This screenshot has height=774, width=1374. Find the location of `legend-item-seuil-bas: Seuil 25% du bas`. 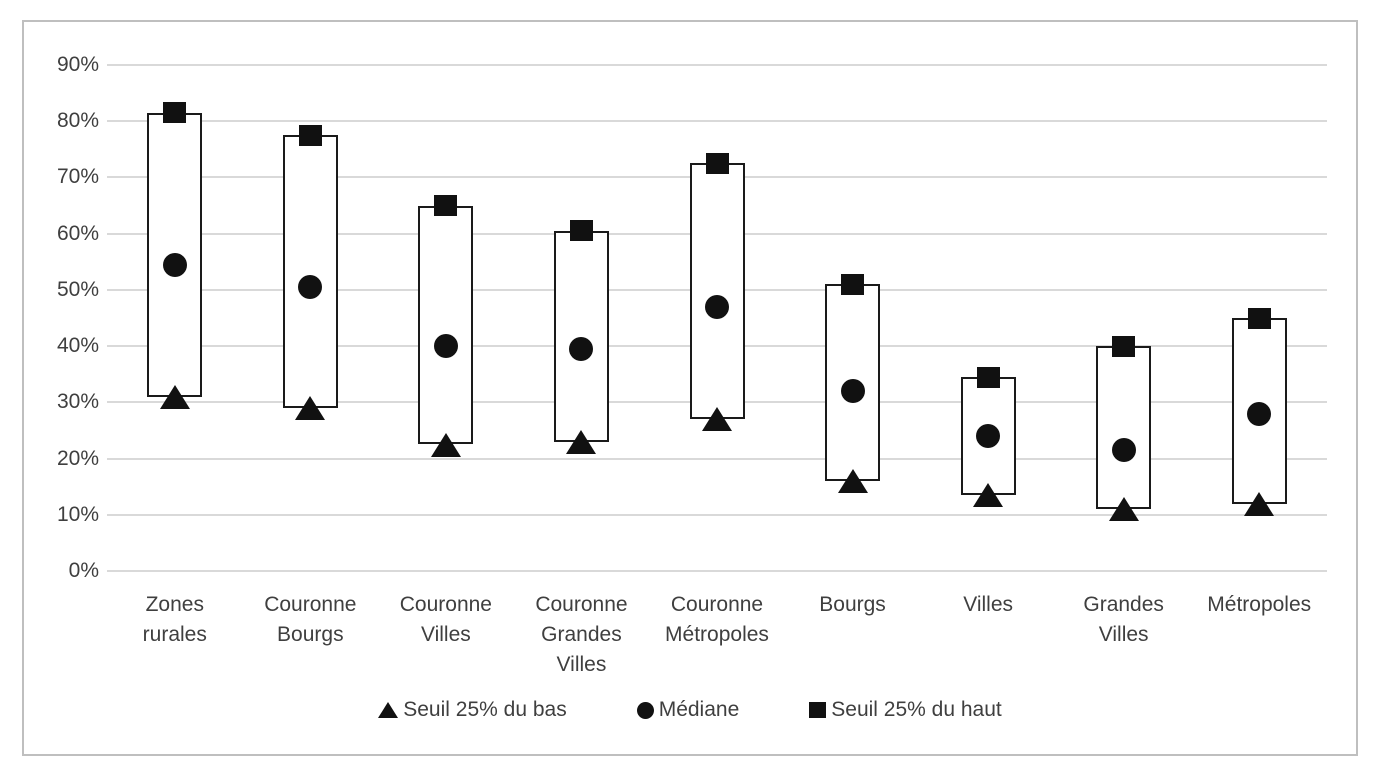

legend-item-seuil-bas: Seuil 25% du bas is located at coordinates (472, 710).